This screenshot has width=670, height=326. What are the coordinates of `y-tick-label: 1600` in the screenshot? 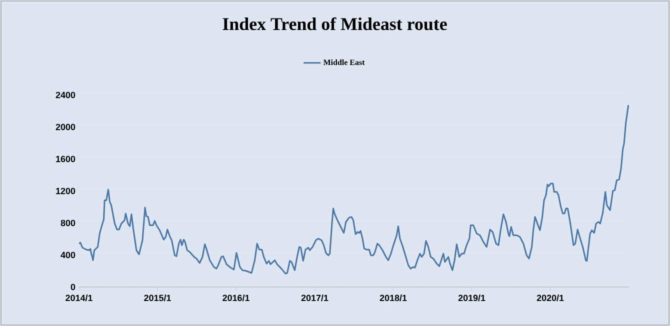 It's located at (66, 159).